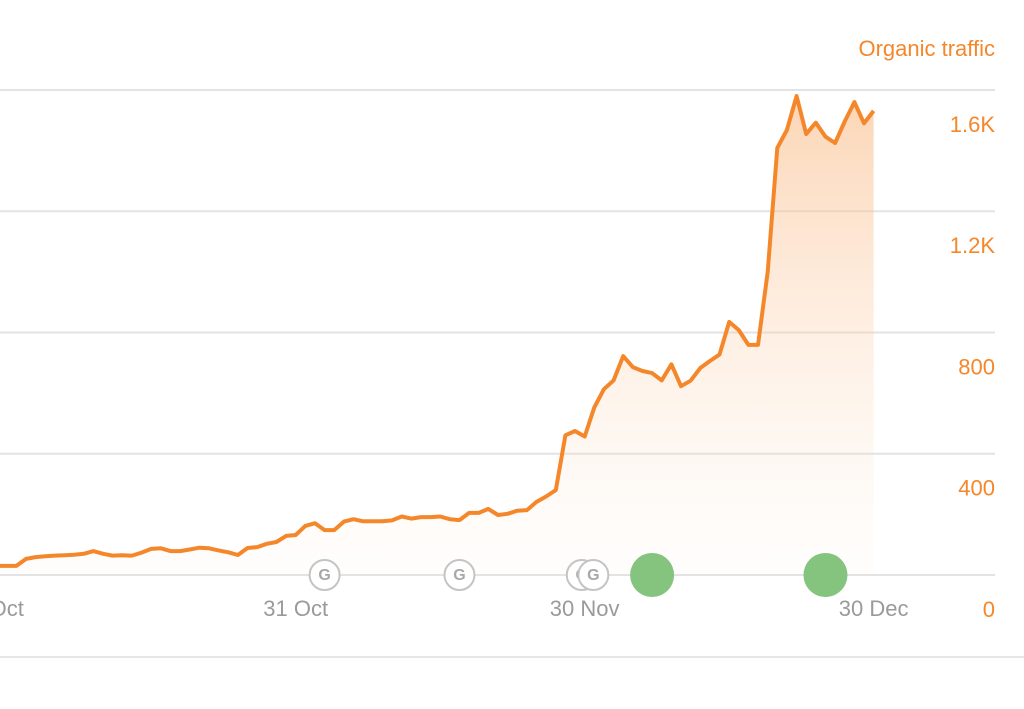 This screenshot has height=709, width=1024. I want to click on y-tick-label: 0, so click(989, 609).